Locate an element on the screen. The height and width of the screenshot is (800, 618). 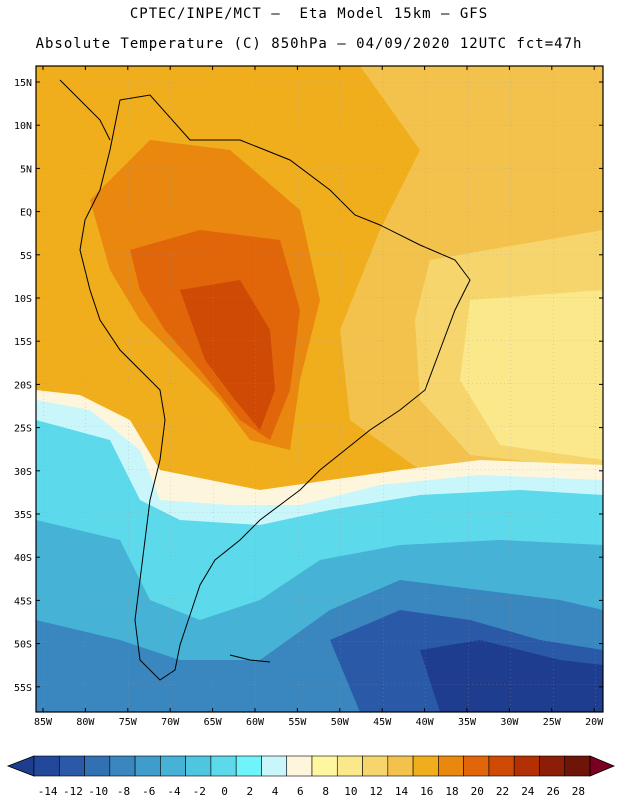
lon-label: 35W is located at coordinates (467, 722).